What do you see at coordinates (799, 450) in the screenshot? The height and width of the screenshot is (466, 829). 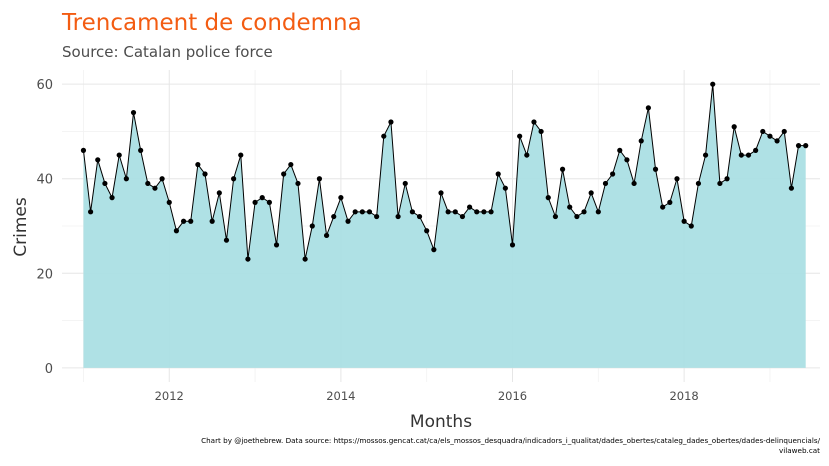 I see `caption-line-2: vilaweb.cat` at bounding box center [799, 450].